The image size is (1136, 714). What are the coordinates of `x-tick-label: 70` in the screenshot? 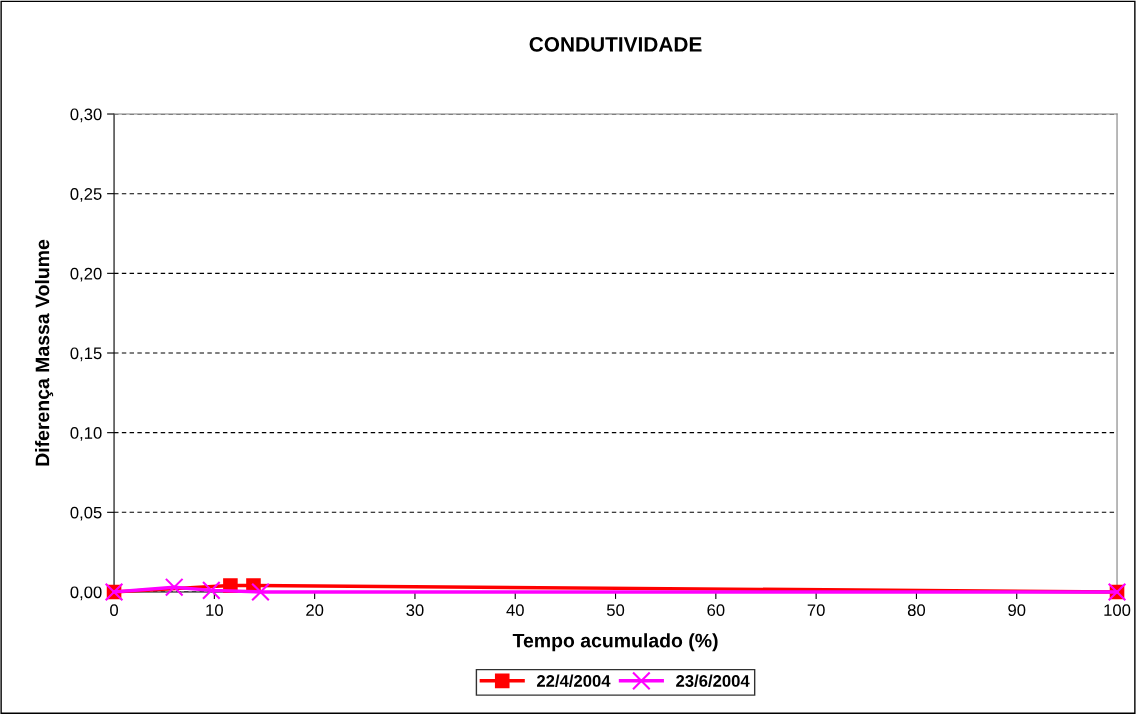 It's located at (816, 610).